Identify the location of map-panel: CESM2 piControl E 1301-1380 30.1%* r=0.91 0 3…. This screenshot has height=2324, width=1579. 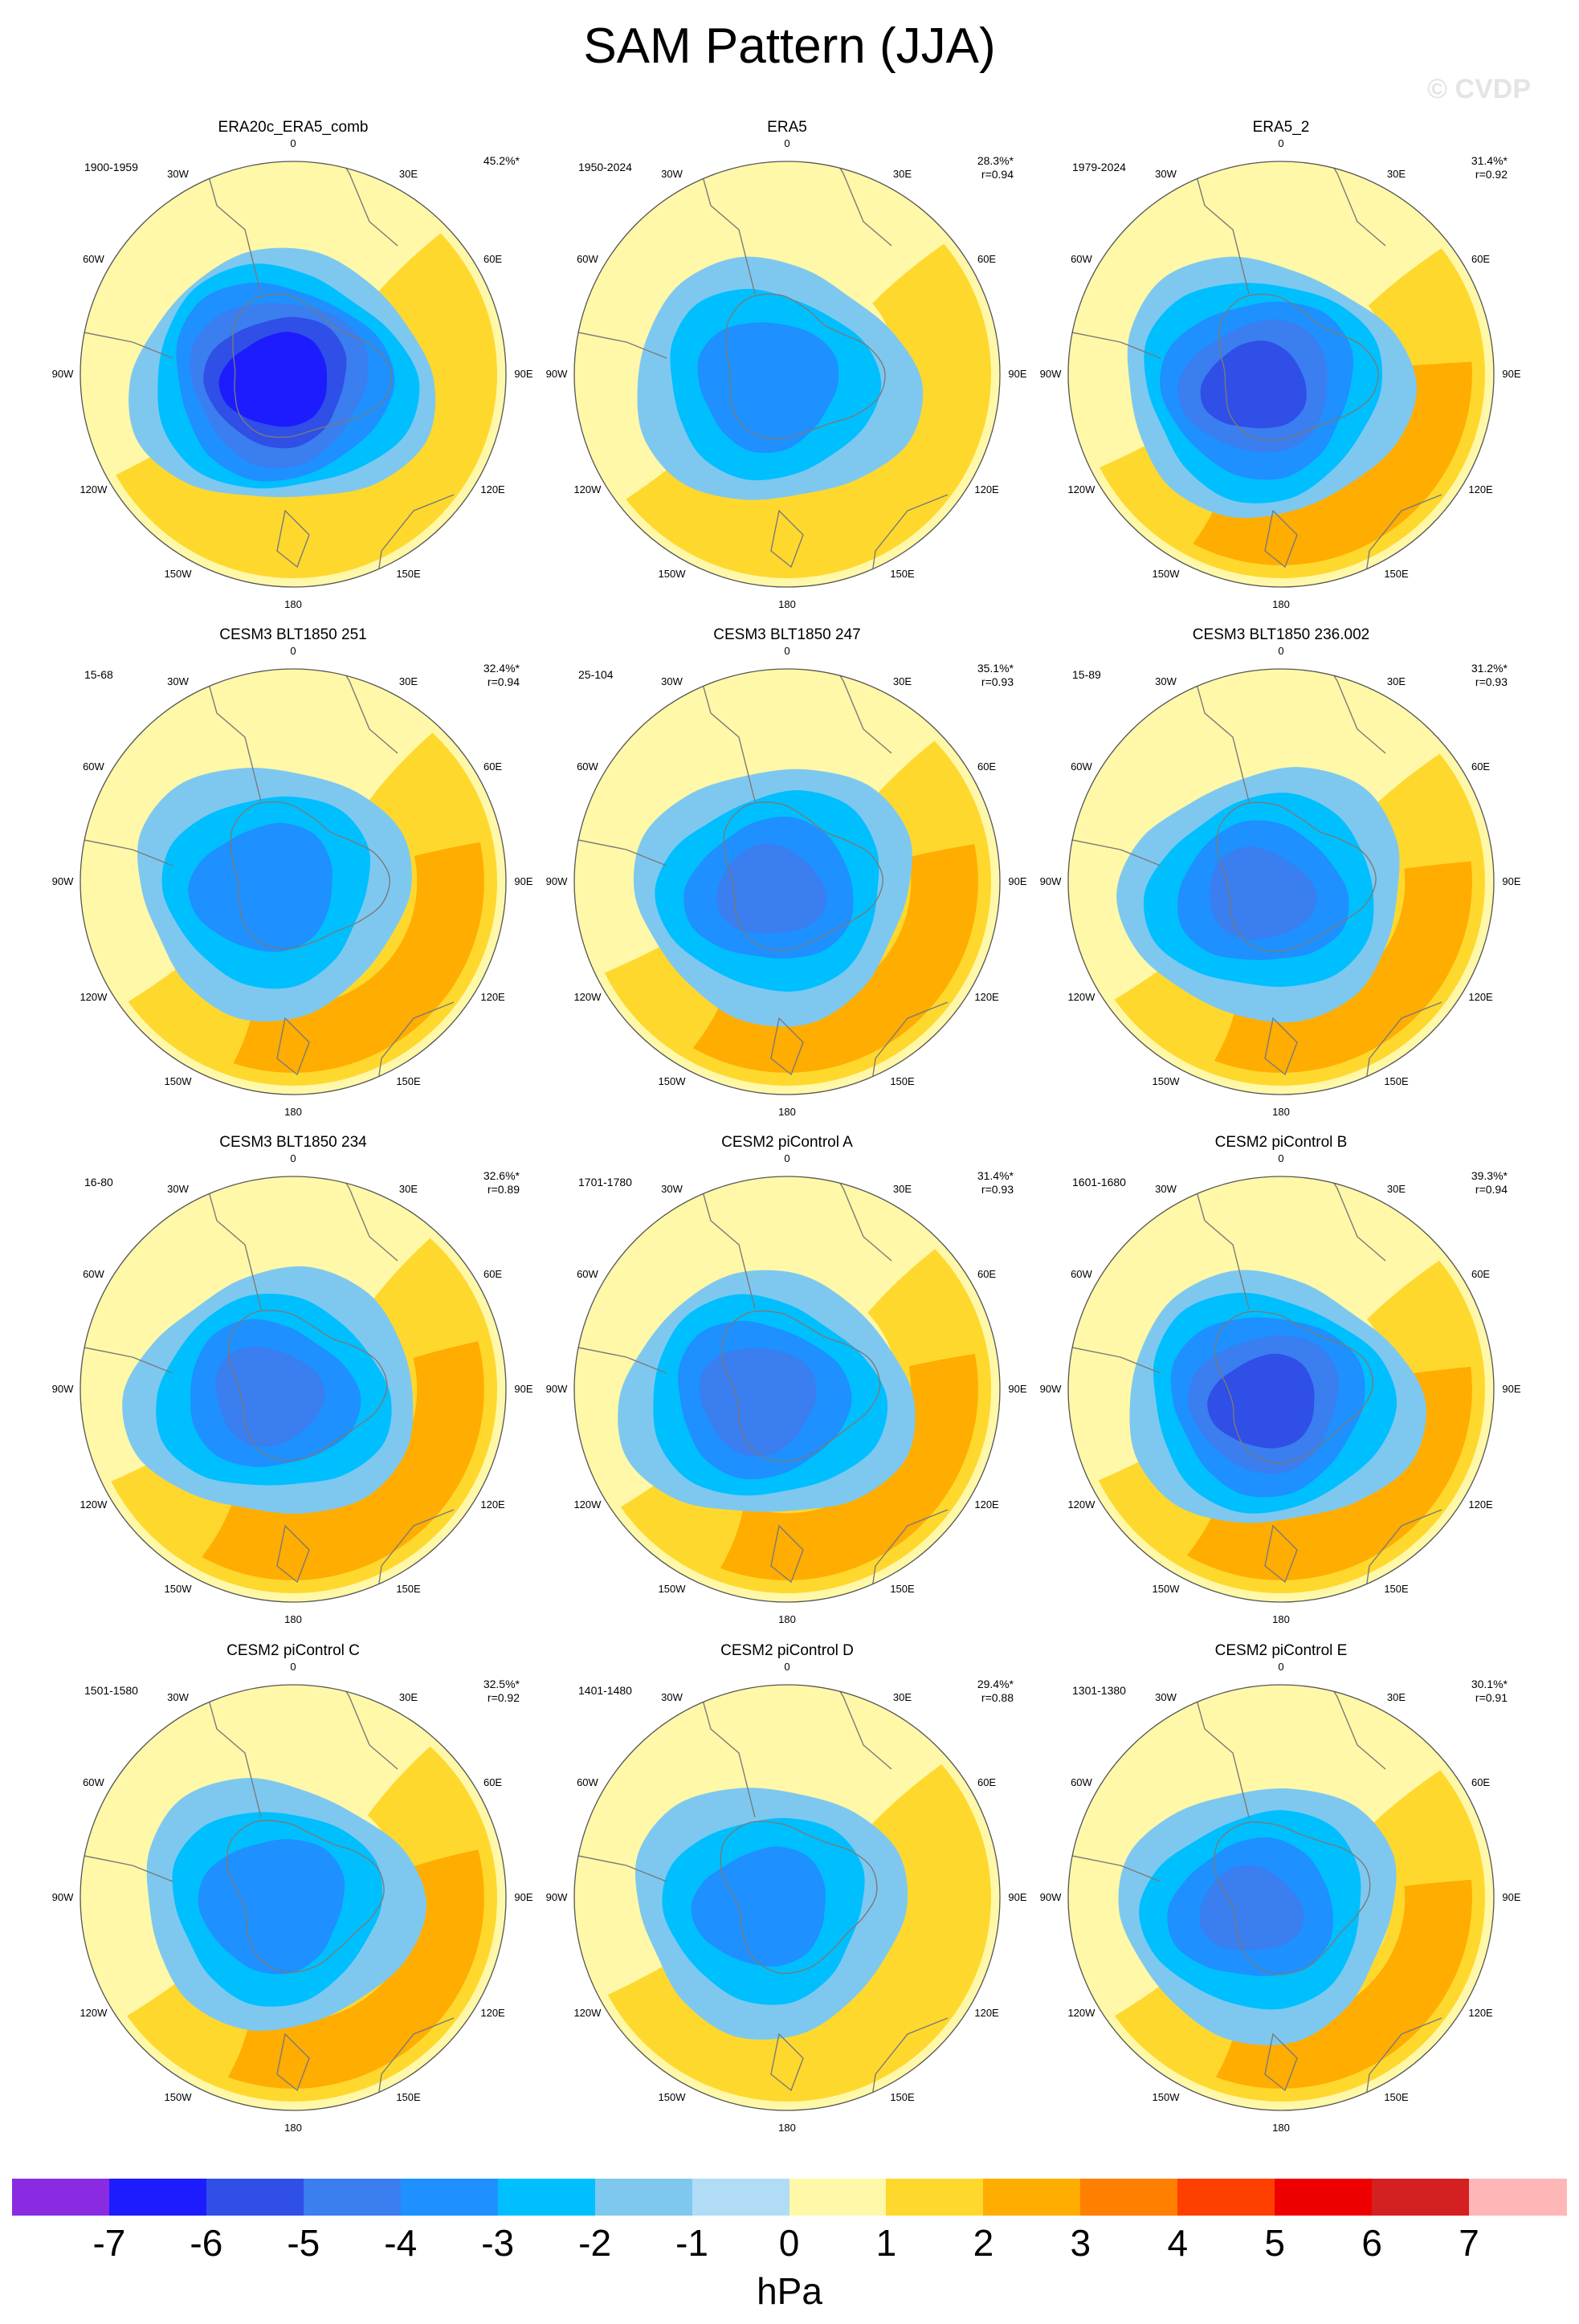
(1281, 1891).